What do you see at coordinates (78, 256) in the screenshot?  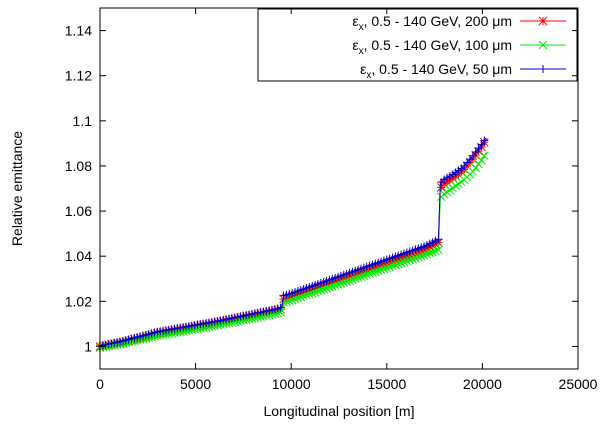 I see `y-tick-label: 1.04` at bounding box center [78, 256].